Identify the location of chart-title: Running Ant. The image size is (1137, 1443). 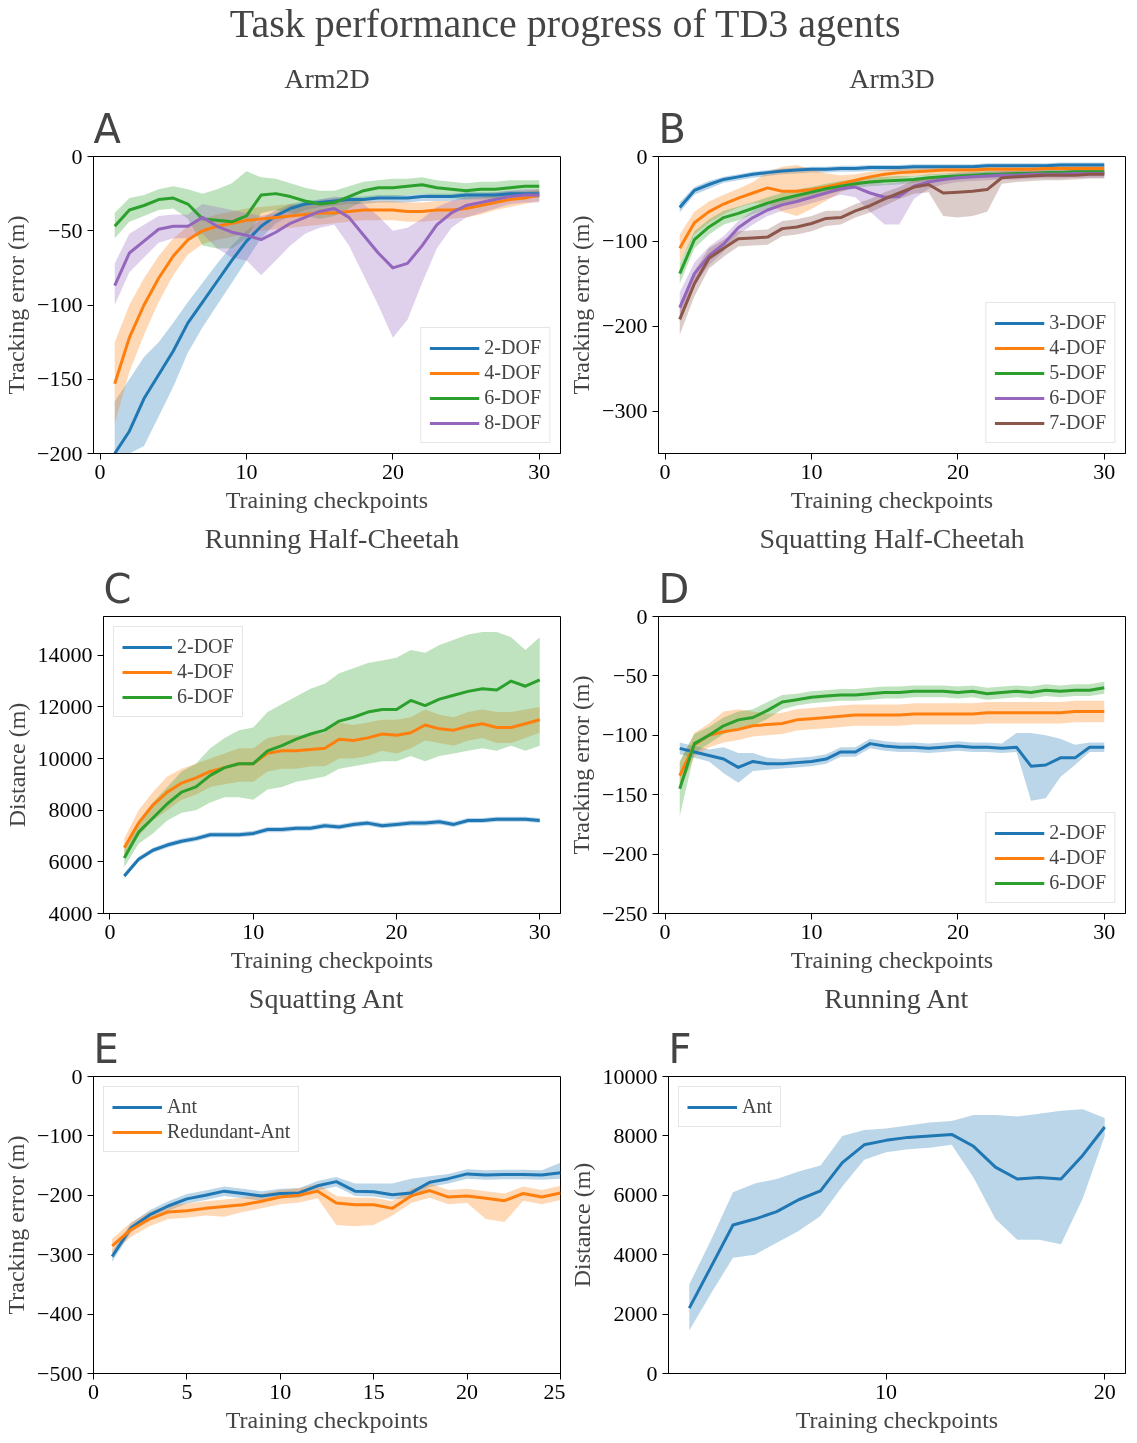
(896, 998).